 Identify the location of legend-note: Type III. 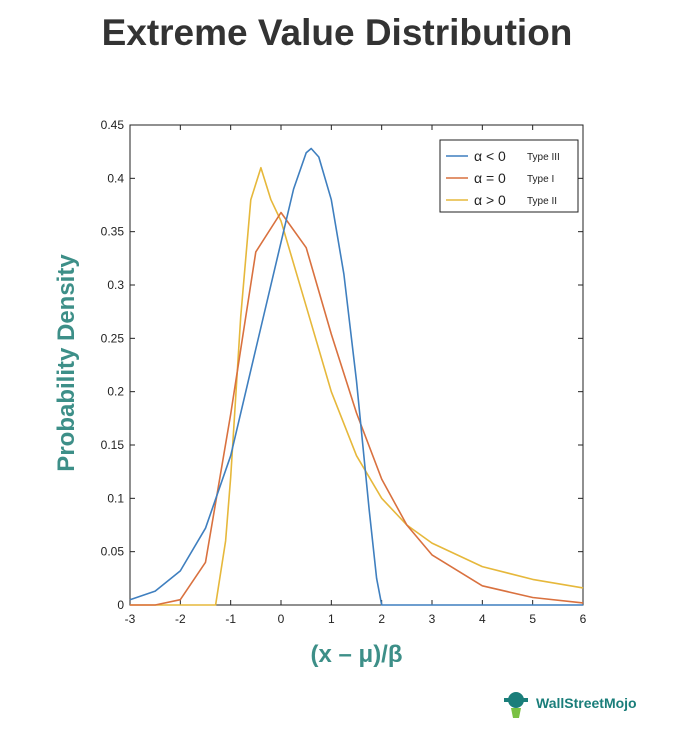
(543, 157).